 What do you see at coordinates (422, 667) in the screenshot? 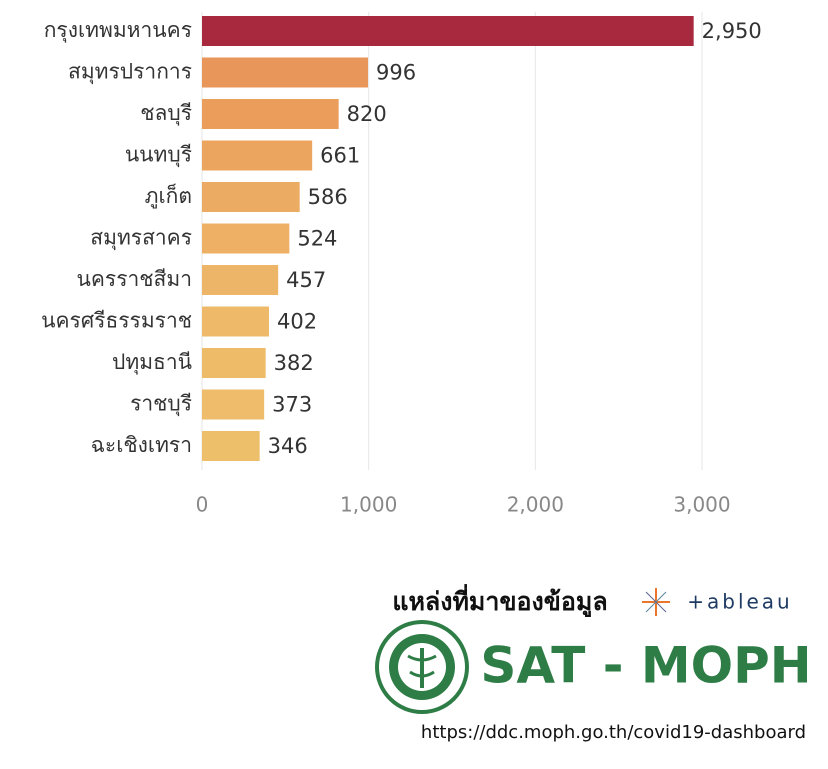
I see `moph-seal` at bounding box center [422, 667].